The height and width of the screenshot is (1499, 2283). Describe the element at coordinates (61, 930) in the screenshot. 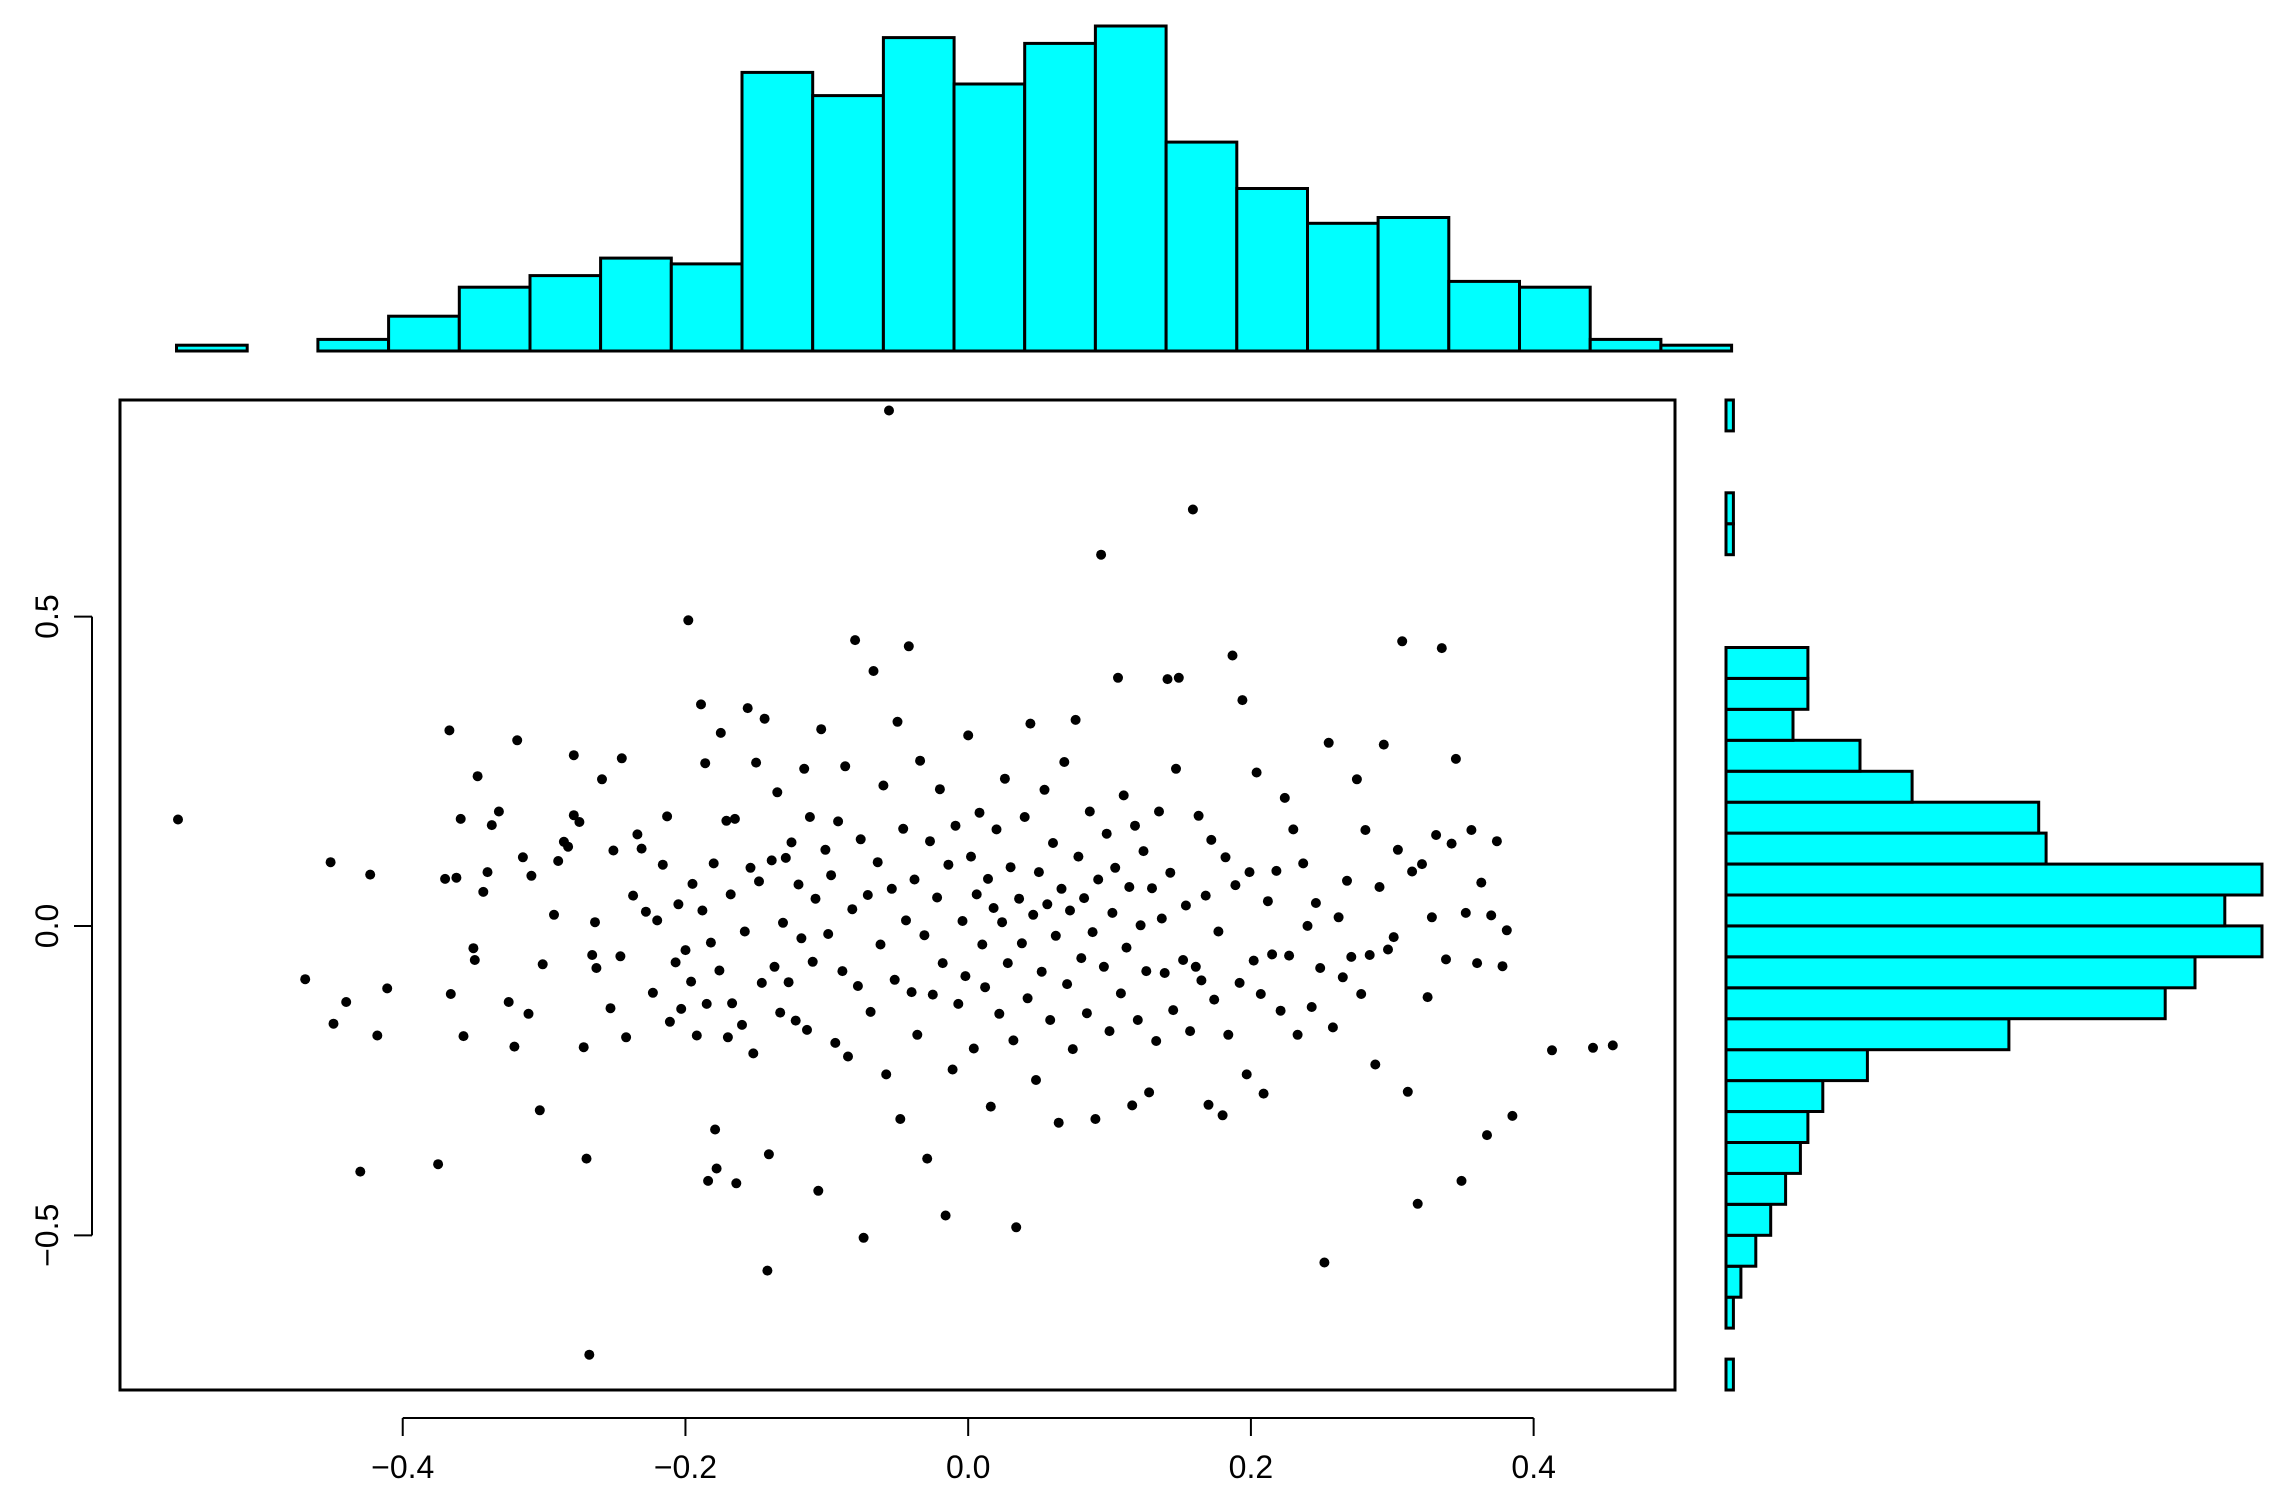

I see `y-axis: −0.5 0.0 0.5` at that location.